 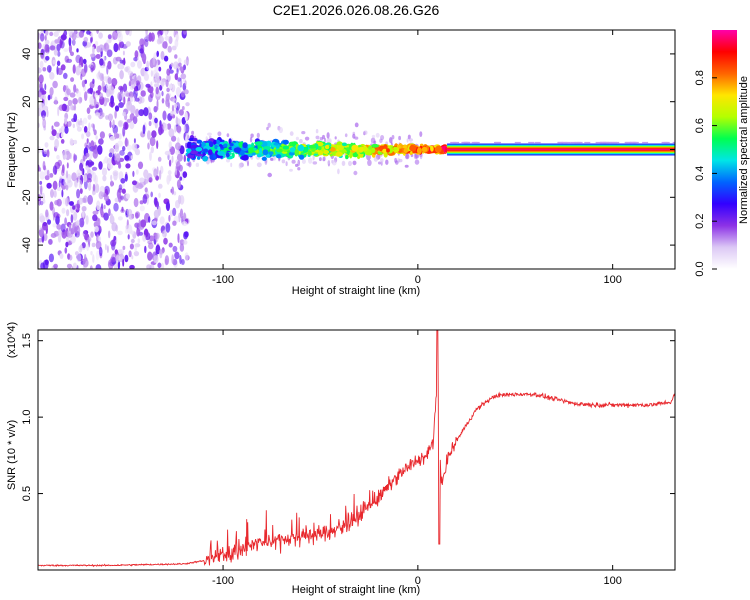 I want to click on colorbar-tick-label: 0.8, so click(x=700, y=77).